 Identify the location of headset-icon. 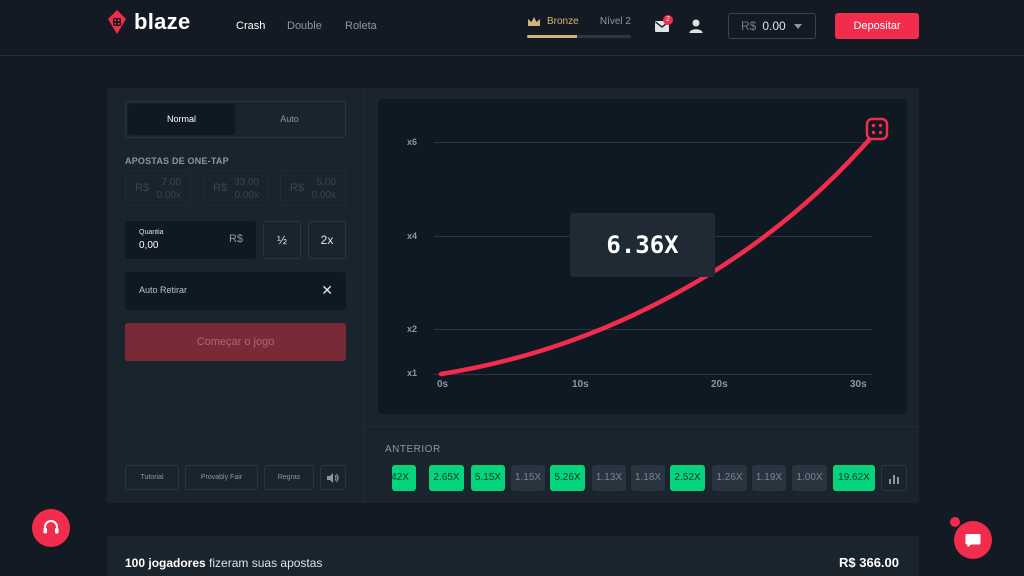
(51, 527).